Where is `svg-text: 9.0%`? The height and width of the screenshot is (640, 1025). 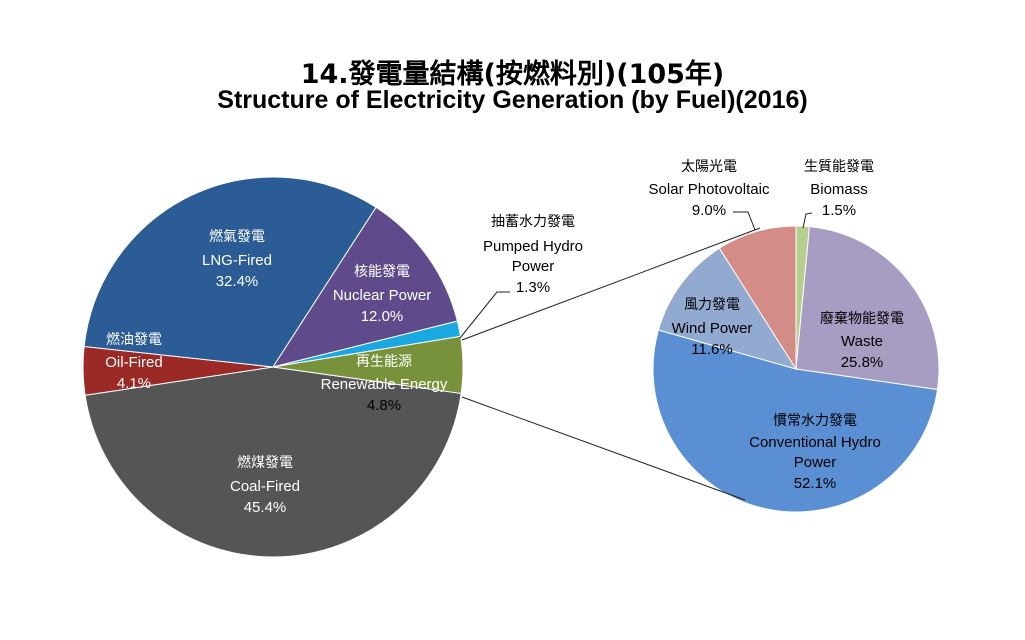 svg-text: 9.0% is located at coordinates (709, 210).